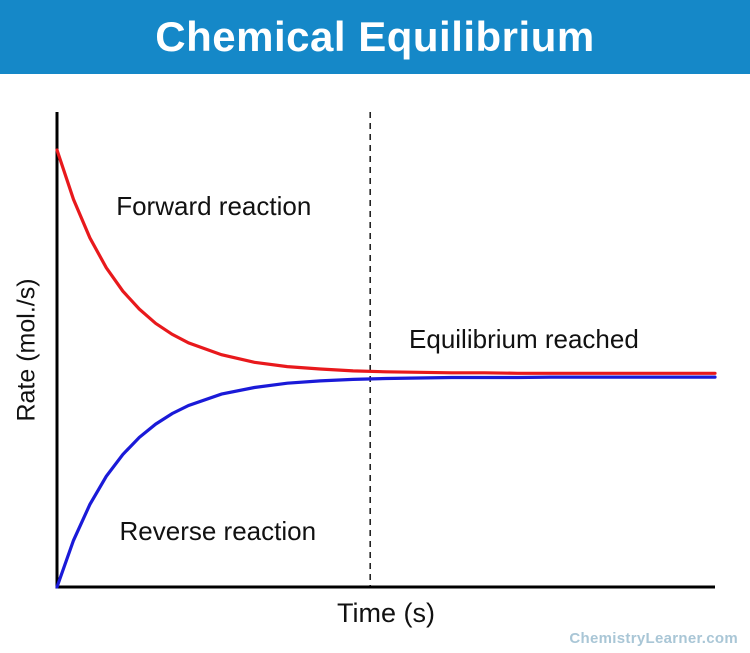 This screenshot has width=750, height=653. I want to click on label-reverse-reaction: Reverse reaction, so click(218, 531).